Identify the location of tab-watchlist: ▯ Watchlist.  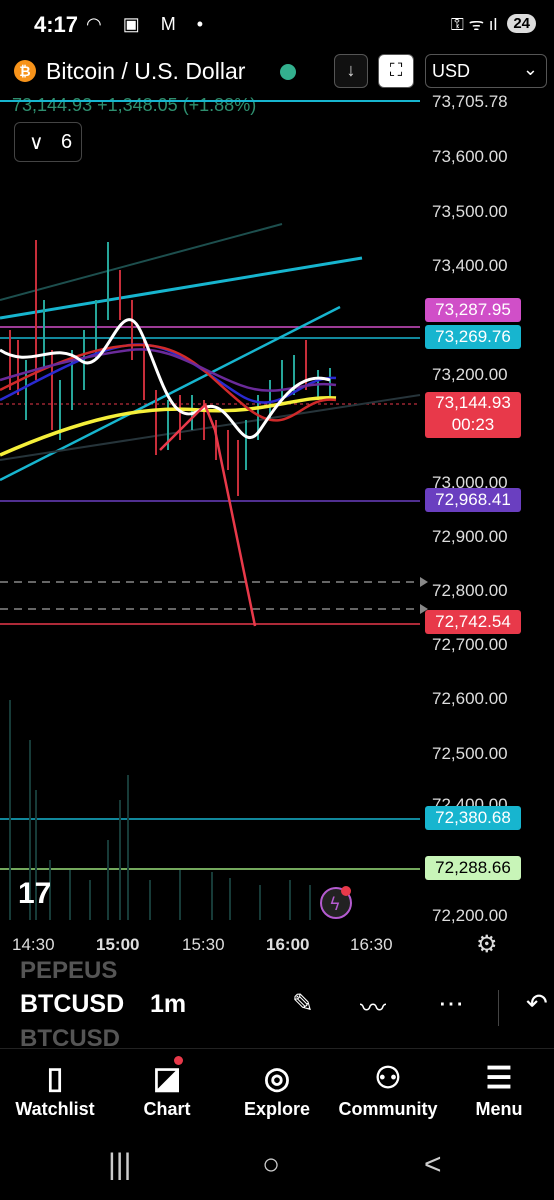
(55, 1089).